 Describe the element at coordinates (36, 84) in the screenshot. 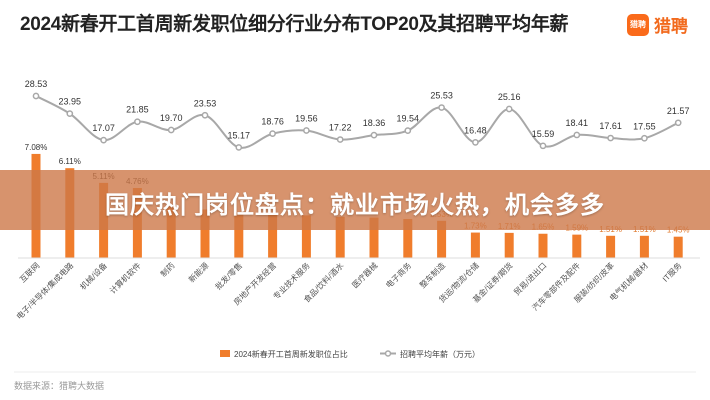

I see `salary-label: 28.53` at that location.